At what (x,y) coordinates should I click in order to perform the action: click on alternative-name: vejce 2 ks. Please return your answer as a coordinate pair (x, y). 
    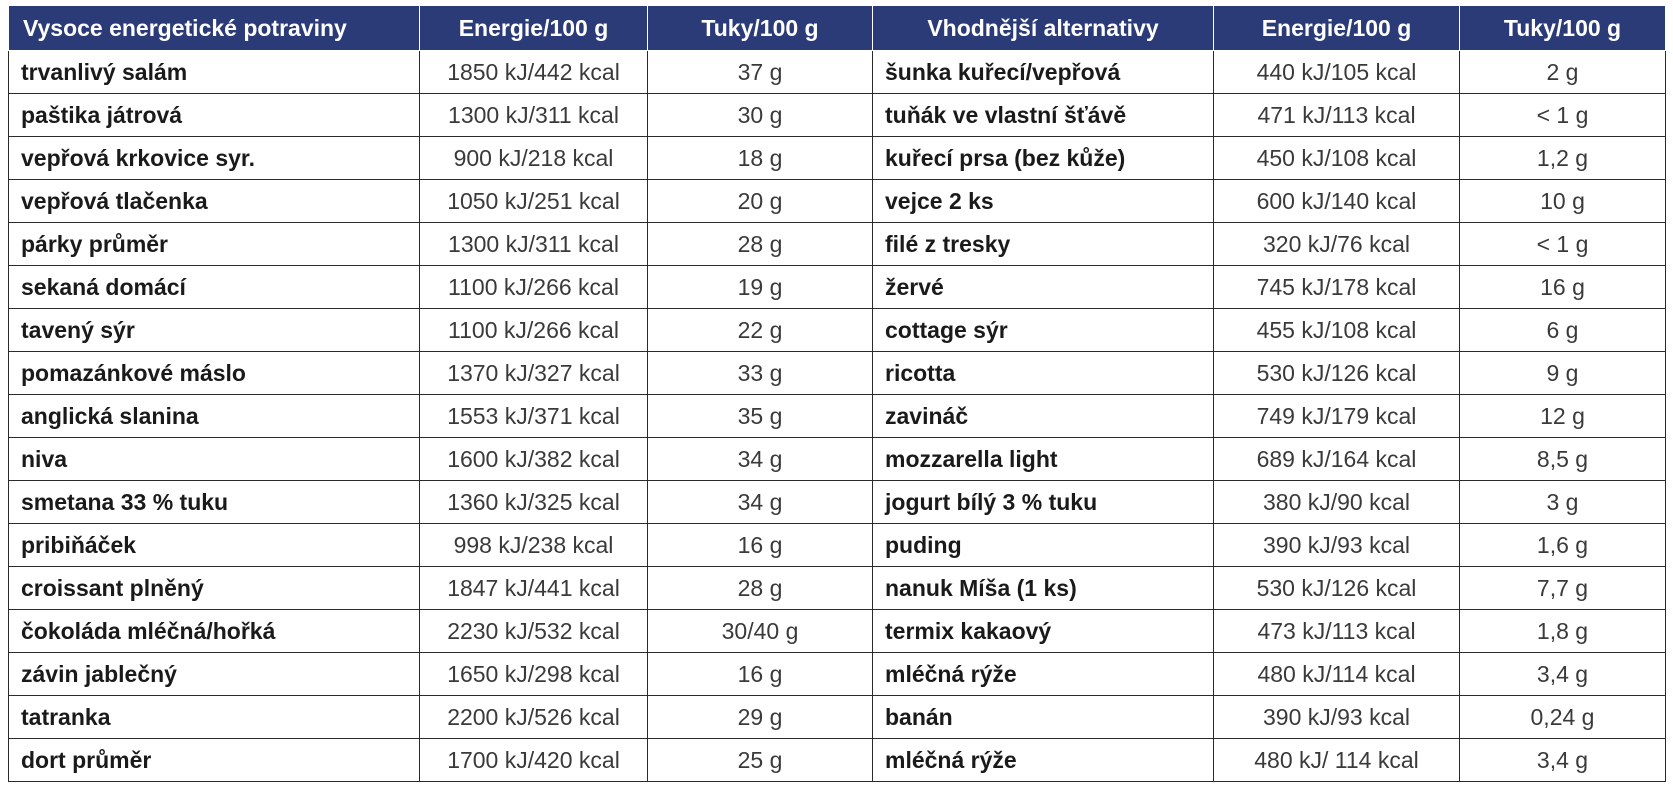
    Looking at the image, I should click on (1043, 201).